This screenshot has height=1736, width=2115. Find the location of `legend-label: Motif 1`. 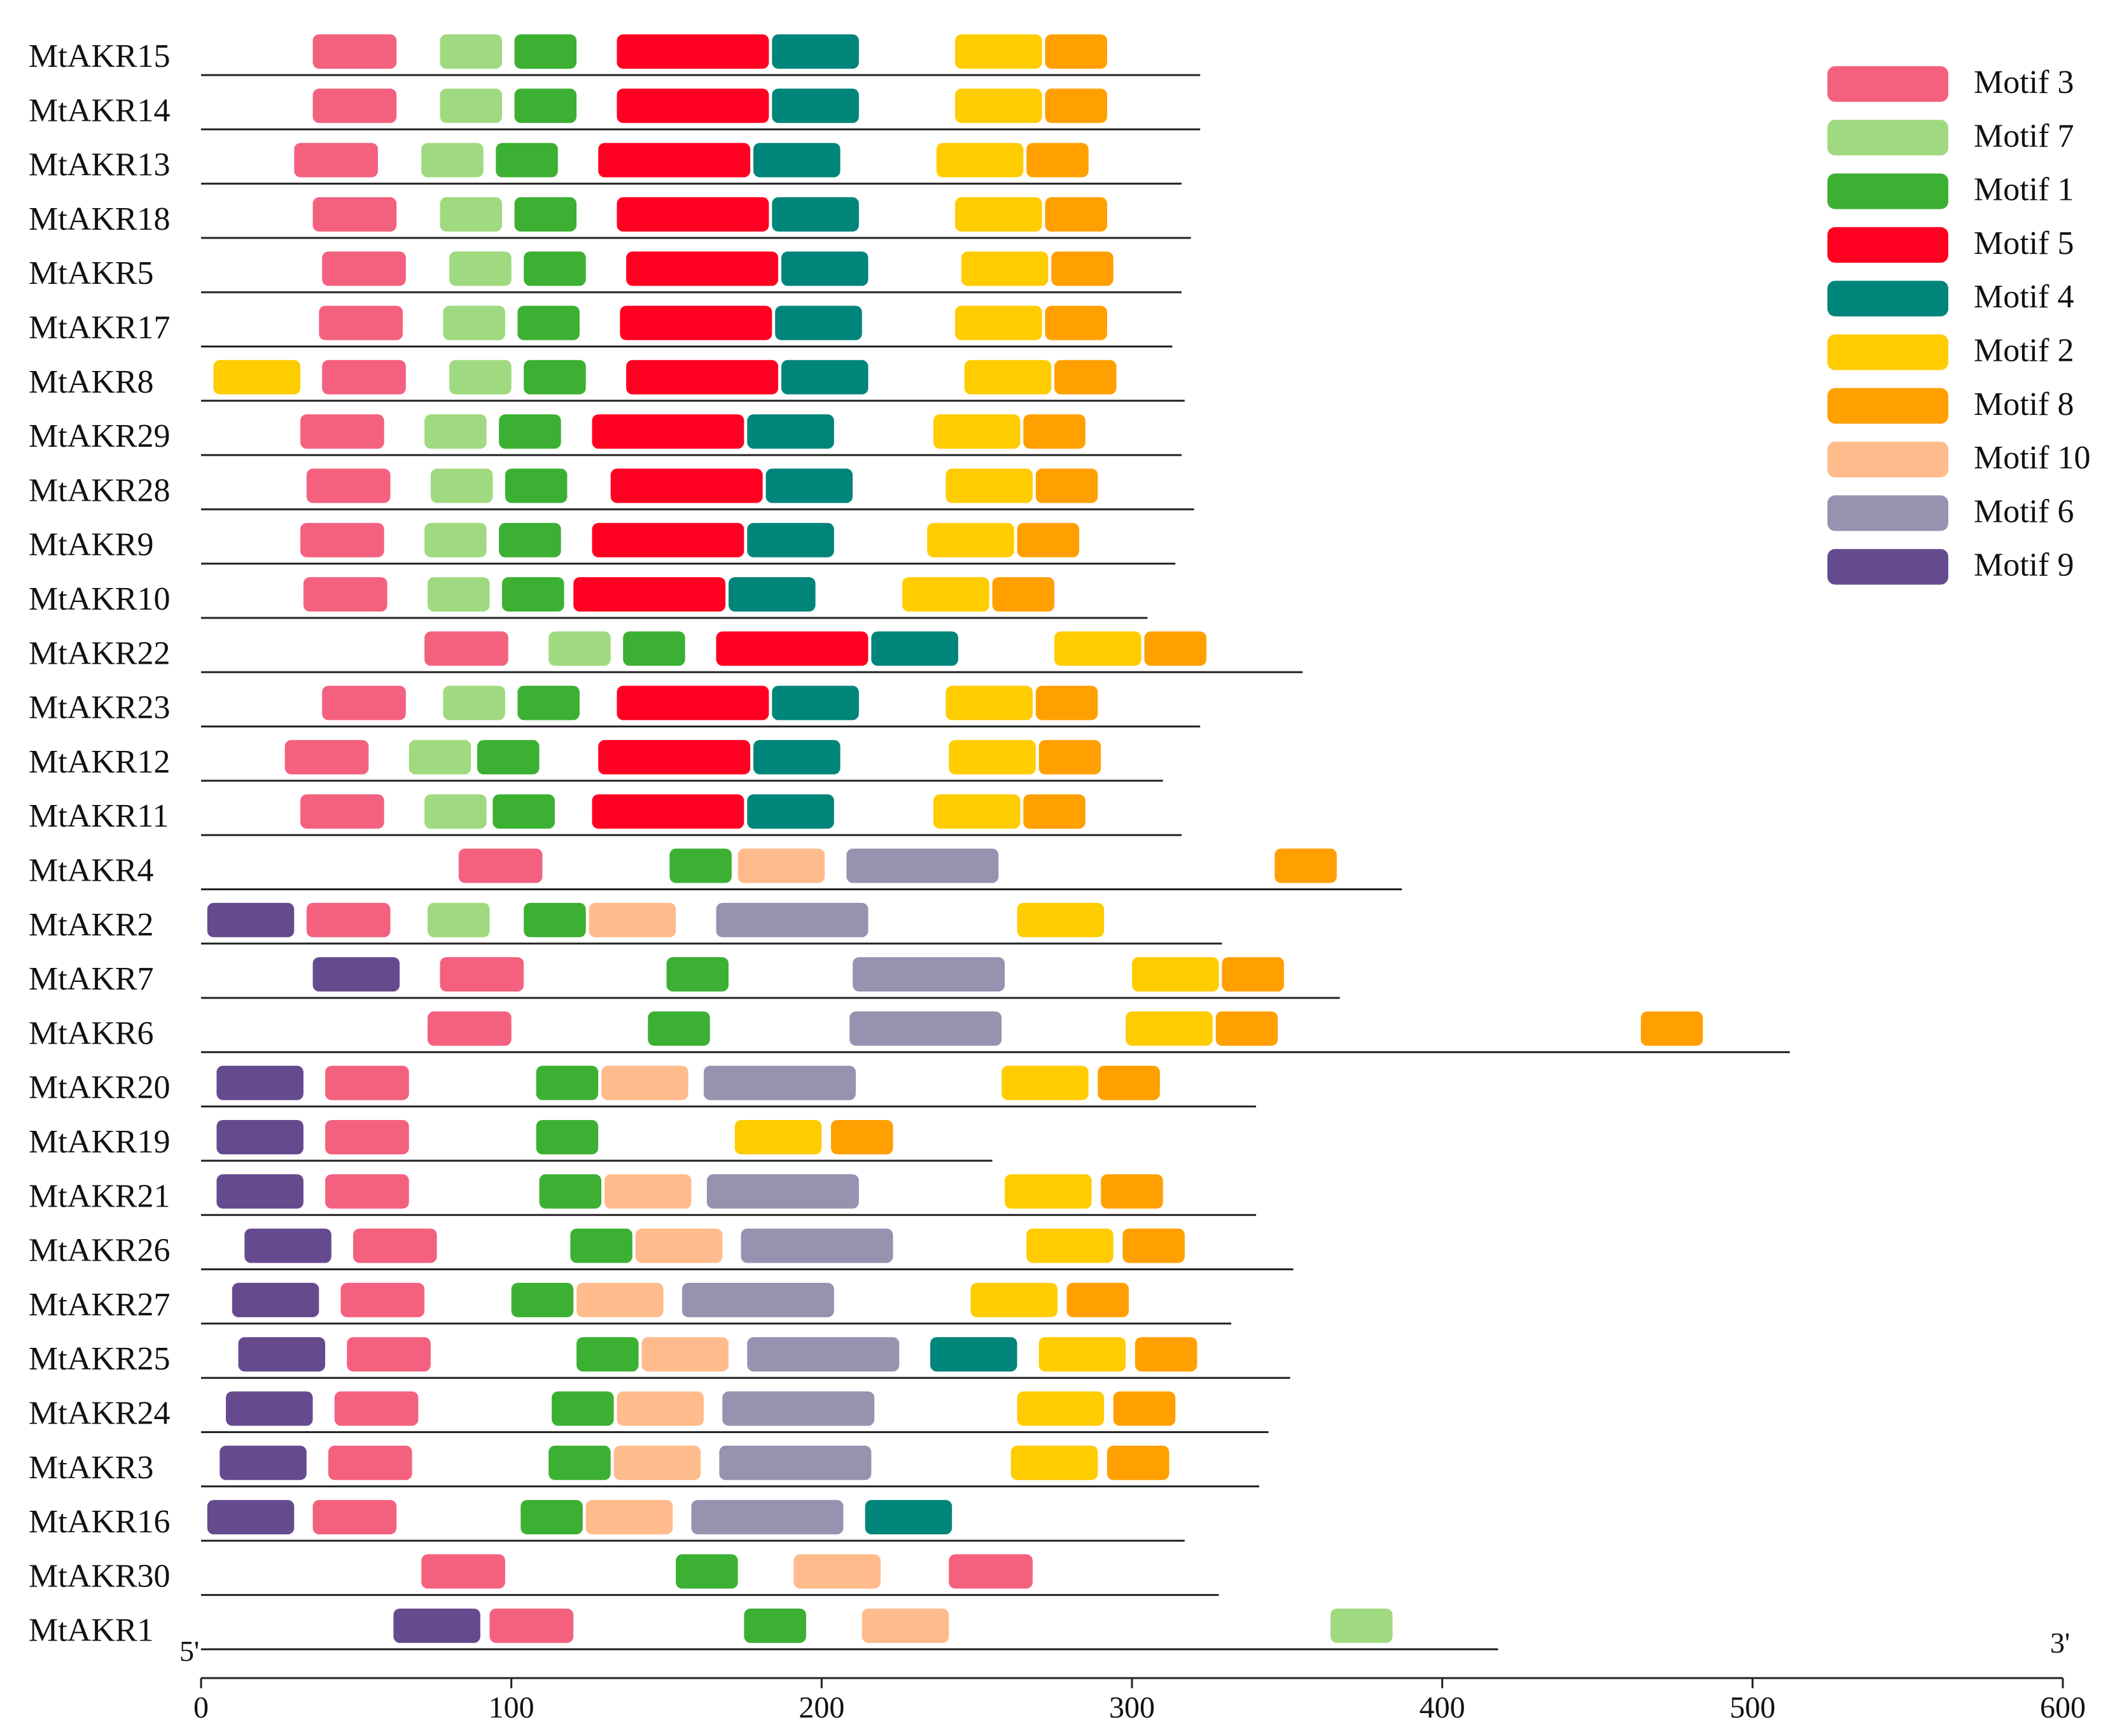

legend-label: Motif 1 is located at coordinates (2024, 190).